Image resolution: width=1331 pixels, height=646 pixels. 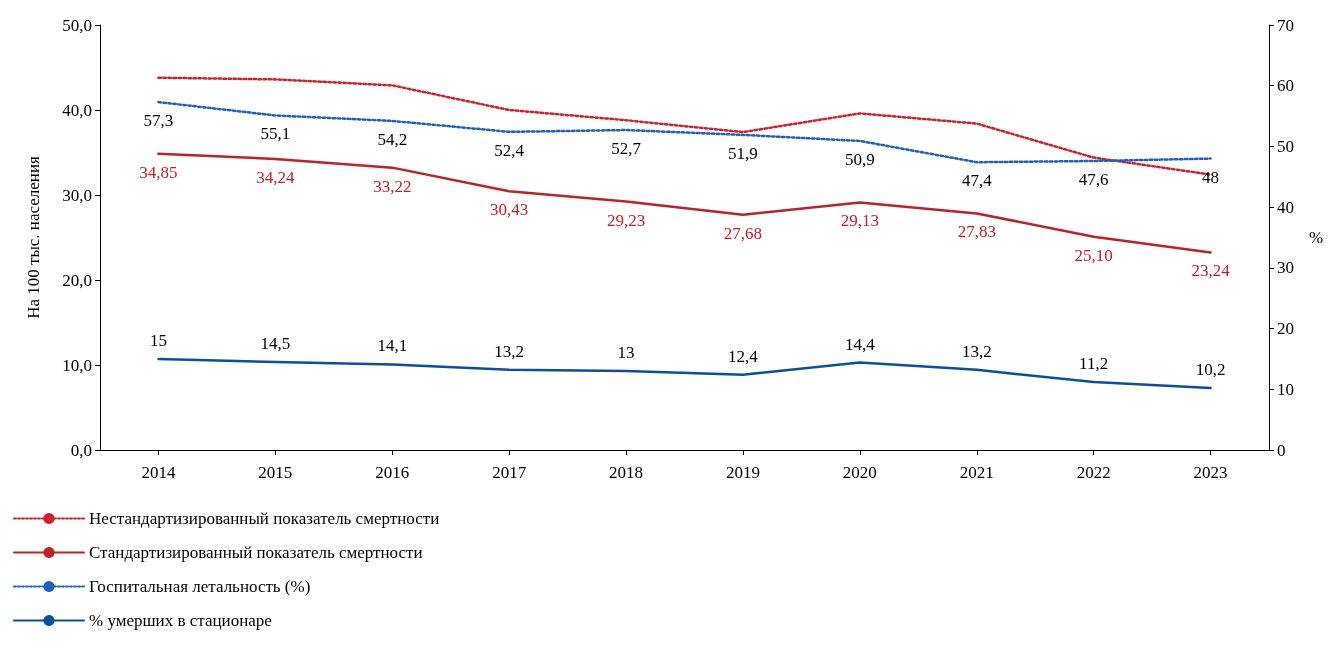 What do you see at coordinates (1285, 389) in the screenshot?
I see `y2-tick-label: 10` at bounding box center [1285, 389].